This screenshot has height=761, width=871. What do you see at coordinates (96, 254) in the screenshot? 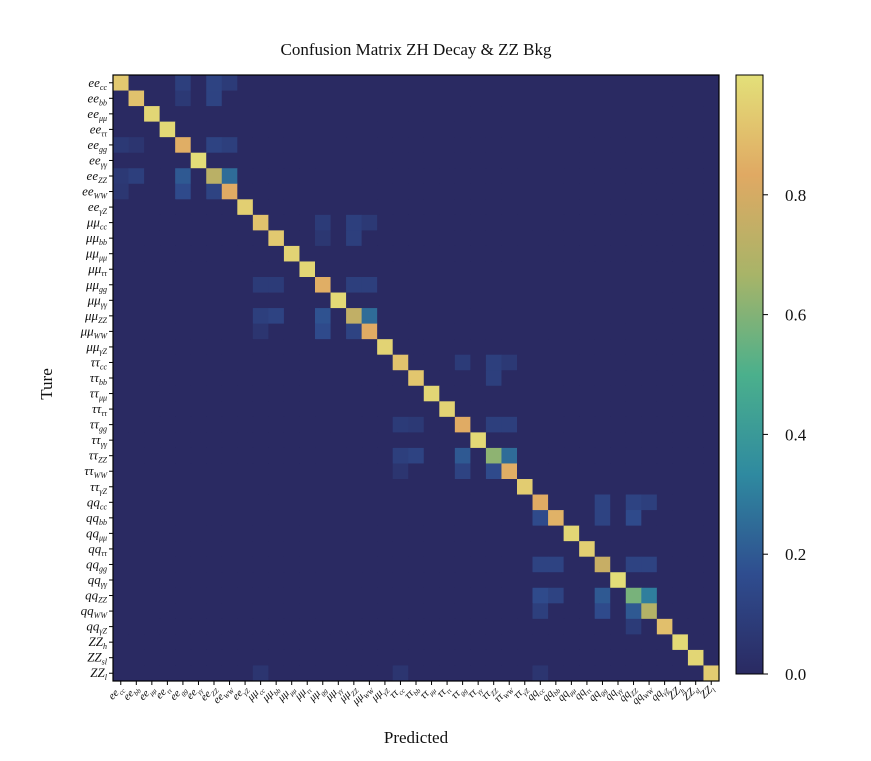
I see `y-tick-label: μμμμ` at bounding box center [96, 254].